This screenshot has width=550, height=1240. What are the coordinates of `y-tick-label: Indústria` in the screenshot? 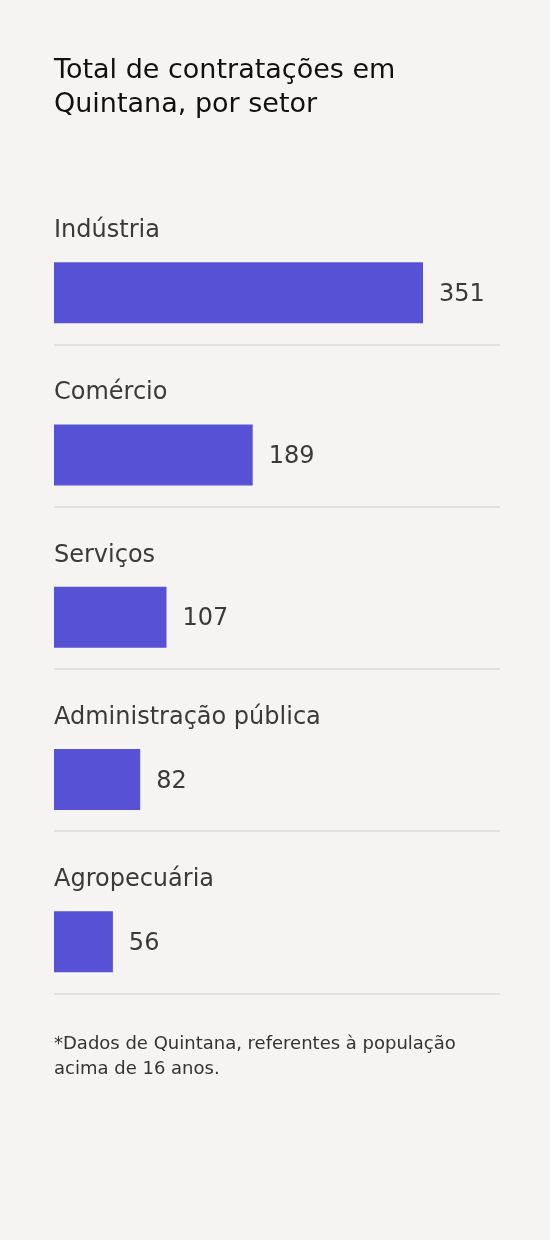 It's located at (107, 229).